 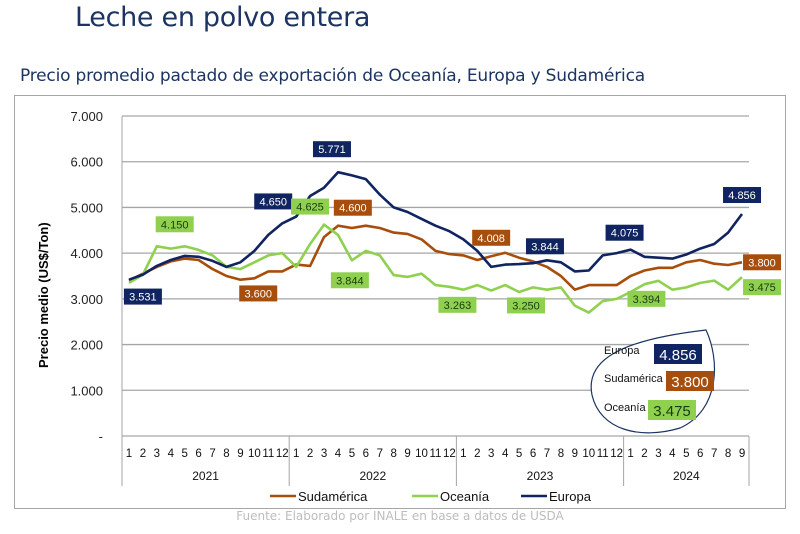 What do you see at coordinates (223, 17) in the screenshot?
I see `page-title: Leche en polvo entera` at bounding box center [223, 17].